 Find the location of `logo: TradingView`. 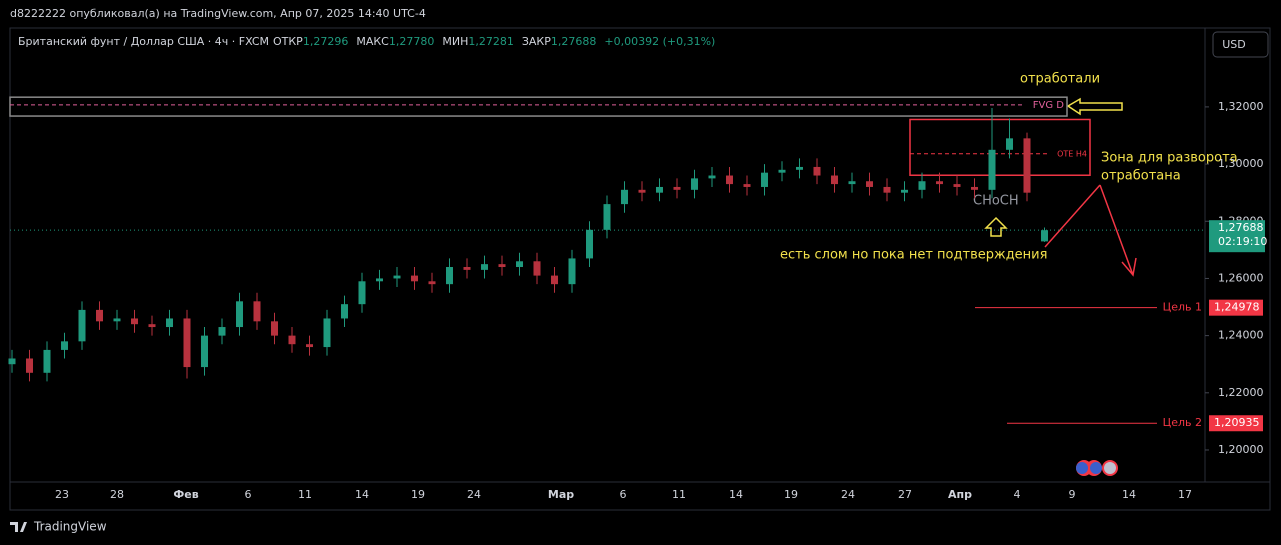

logo: TradingView is located at coordinates (58, 527).